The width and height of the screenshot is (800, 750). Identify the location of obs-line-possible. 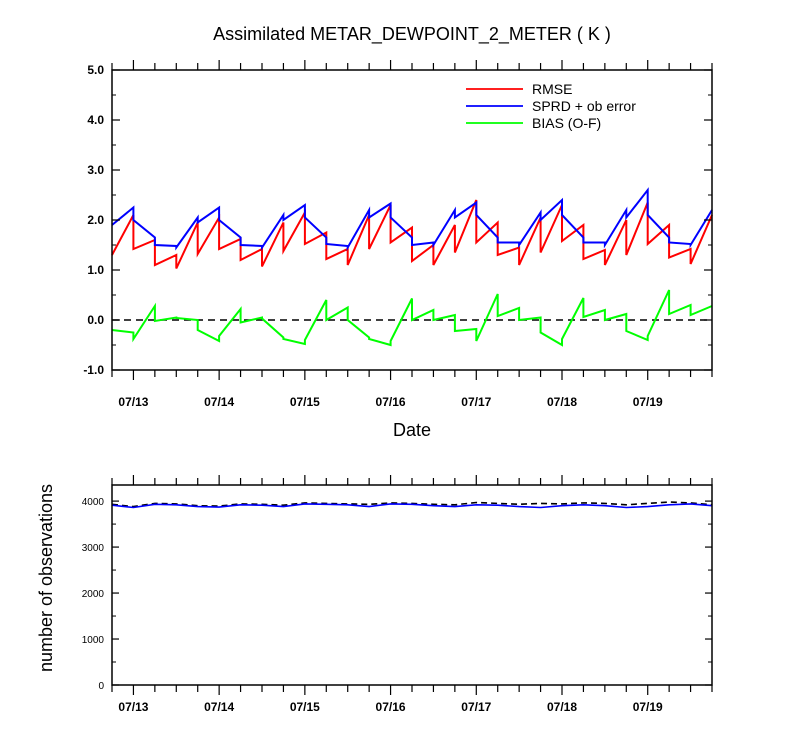
(412, 504).